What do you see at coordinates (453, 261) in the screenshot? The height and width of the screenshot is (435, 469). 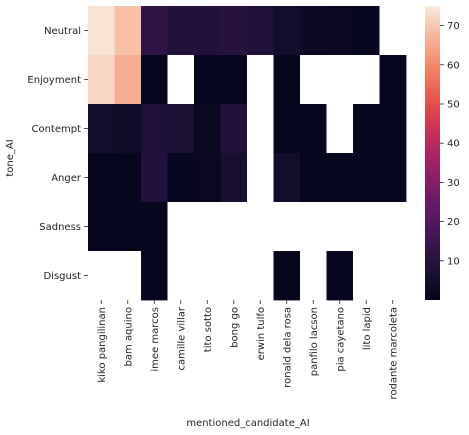 I see `colorbar-tick-label: 10` at bounding box center [453, 261].